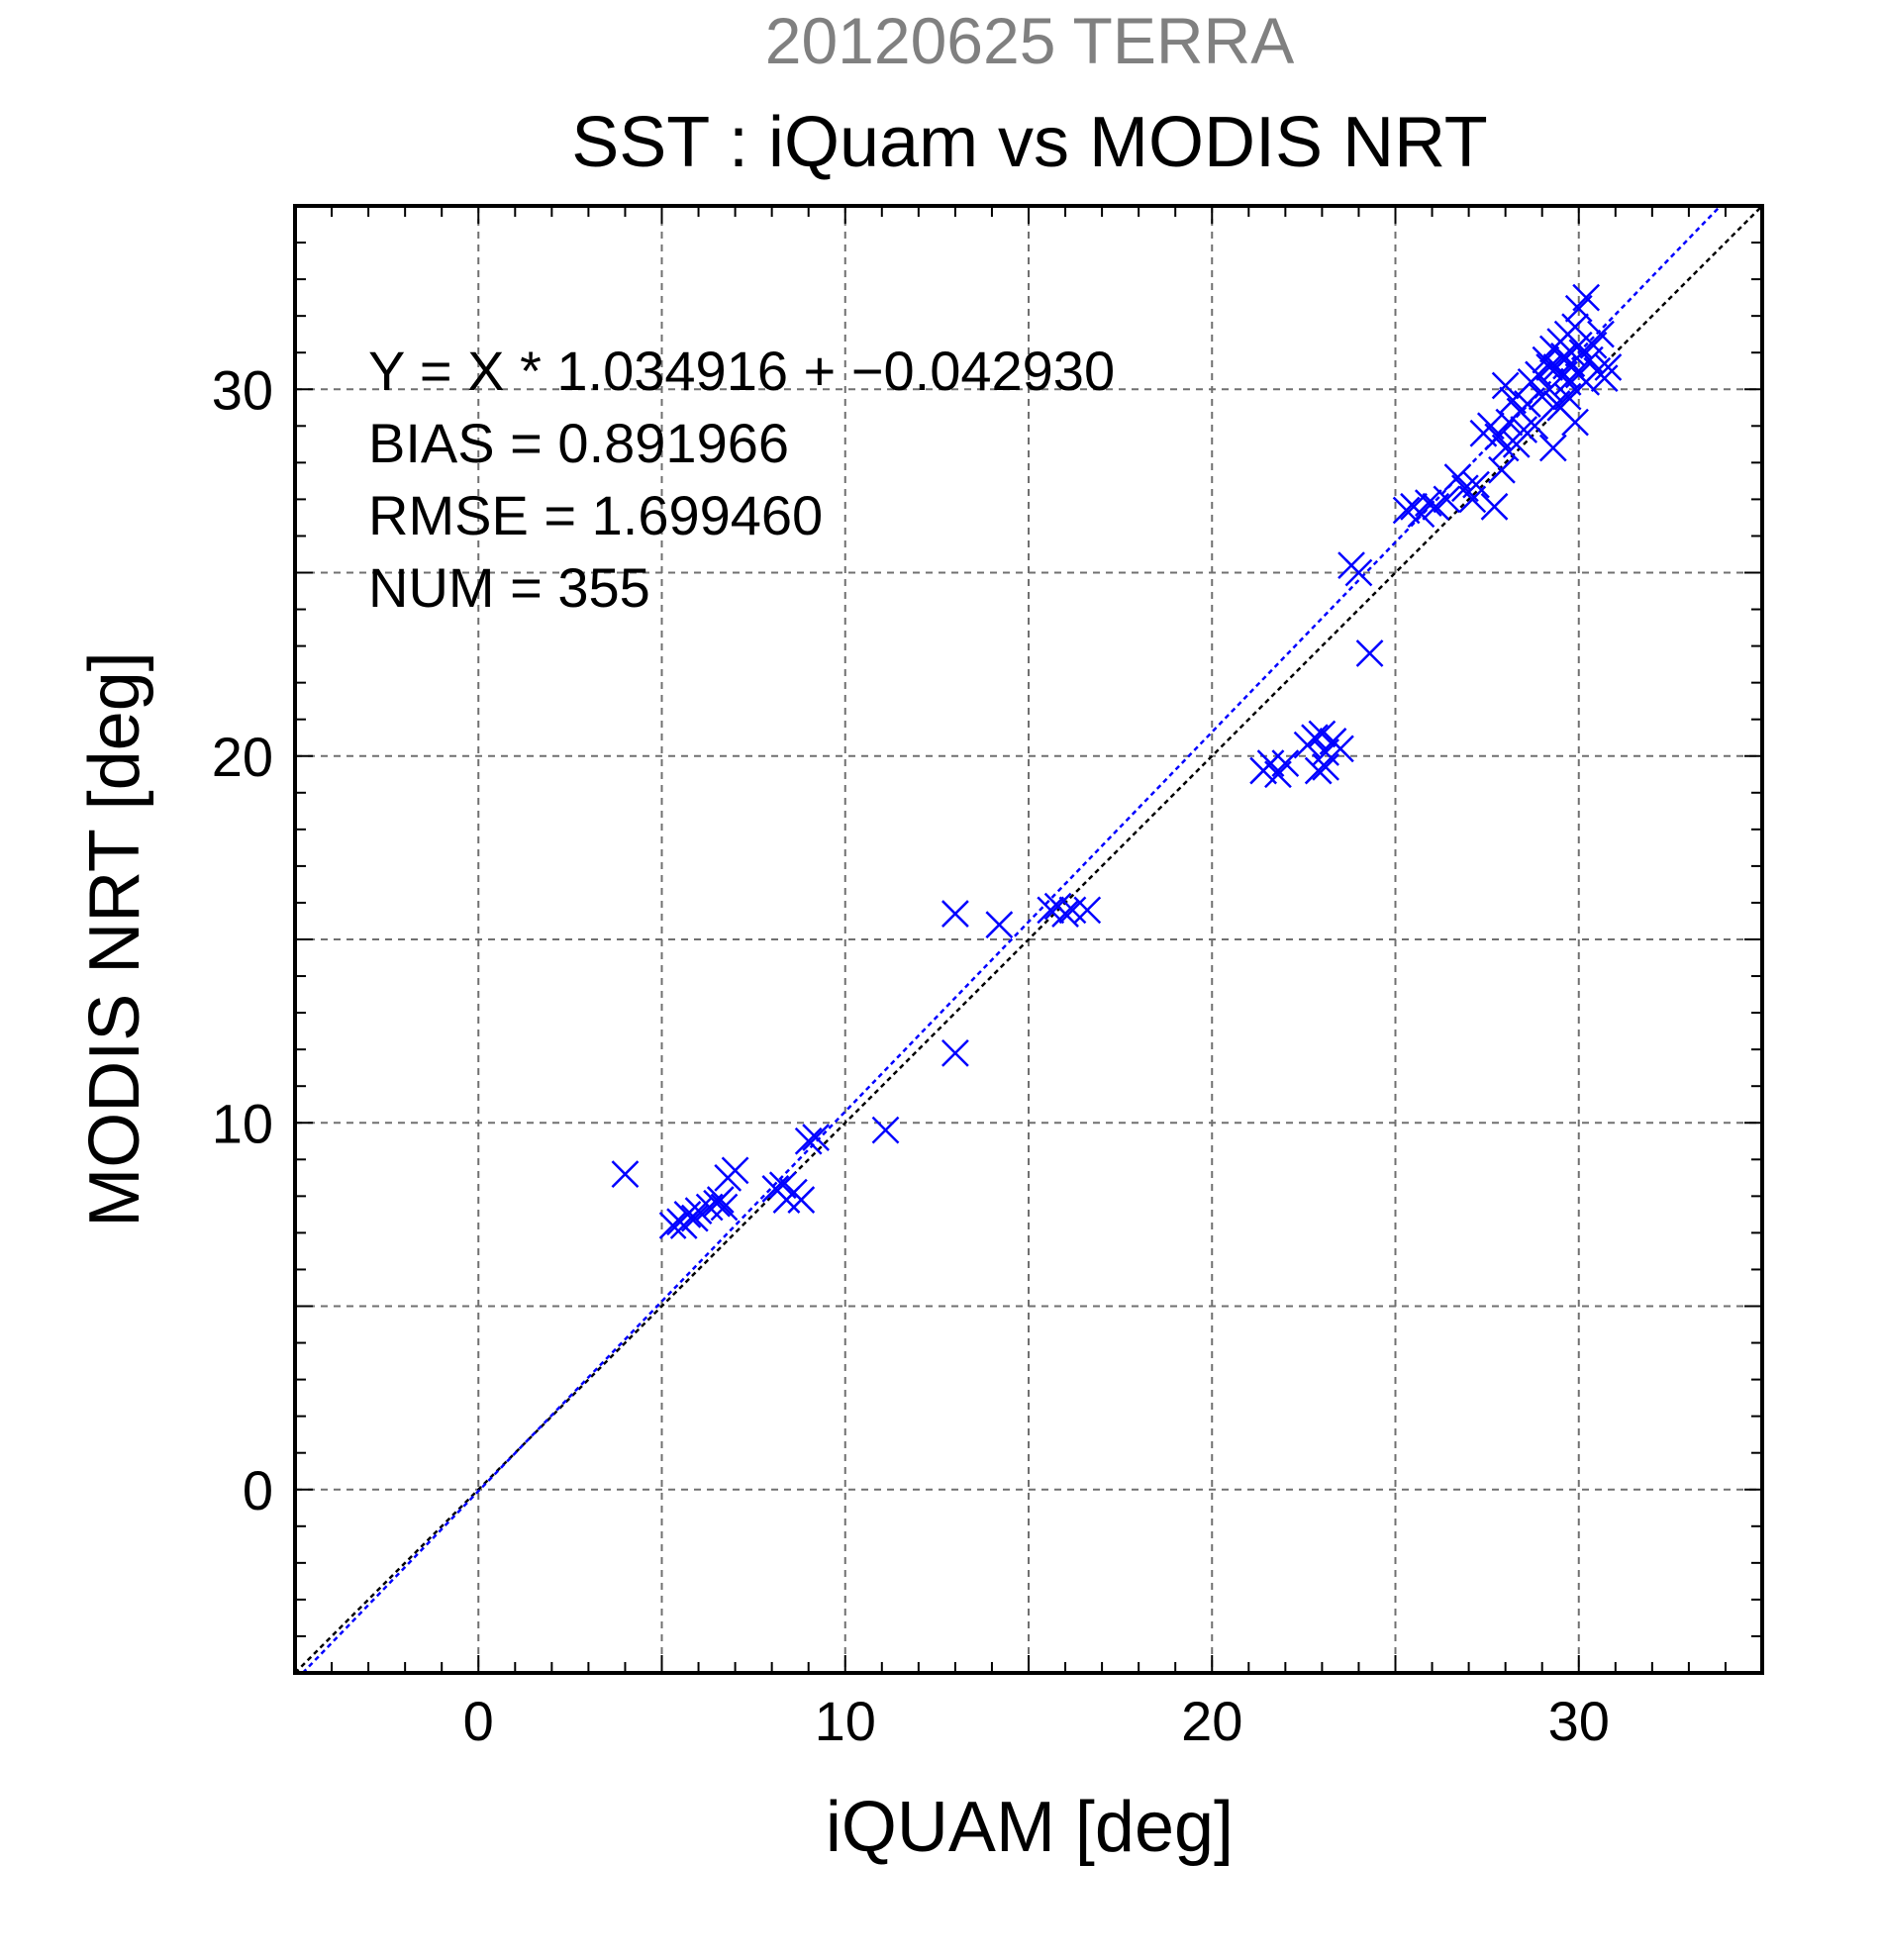 Image resolution: width=1881 pixels, height=1960 pixels. Describe the element at coordinates (1030, 40) in the screenshot. I see `chart-title: 20120625 TERRA` at that location.